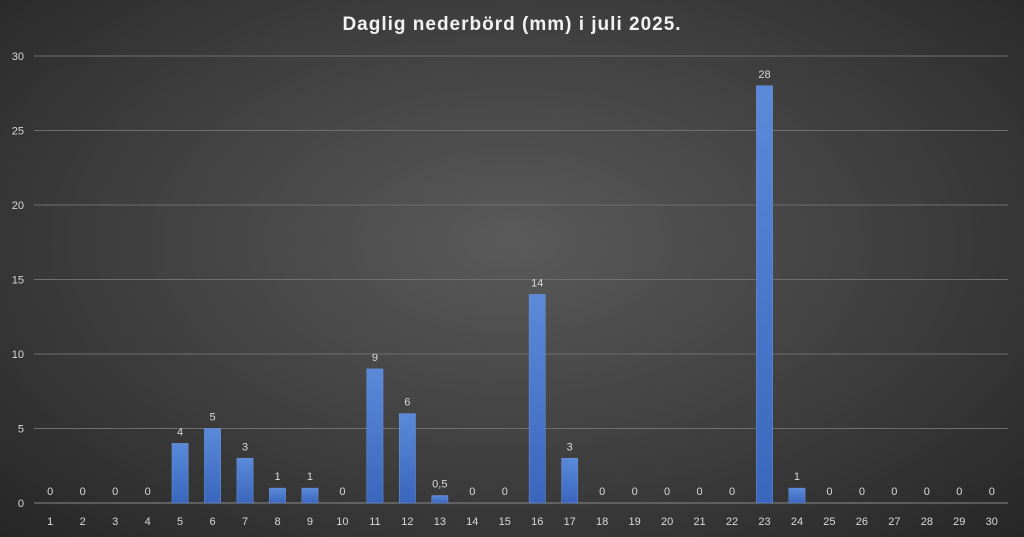 The image size is (1024, 537). I want to click on data-label-day-6: 5, so click(213, 418).